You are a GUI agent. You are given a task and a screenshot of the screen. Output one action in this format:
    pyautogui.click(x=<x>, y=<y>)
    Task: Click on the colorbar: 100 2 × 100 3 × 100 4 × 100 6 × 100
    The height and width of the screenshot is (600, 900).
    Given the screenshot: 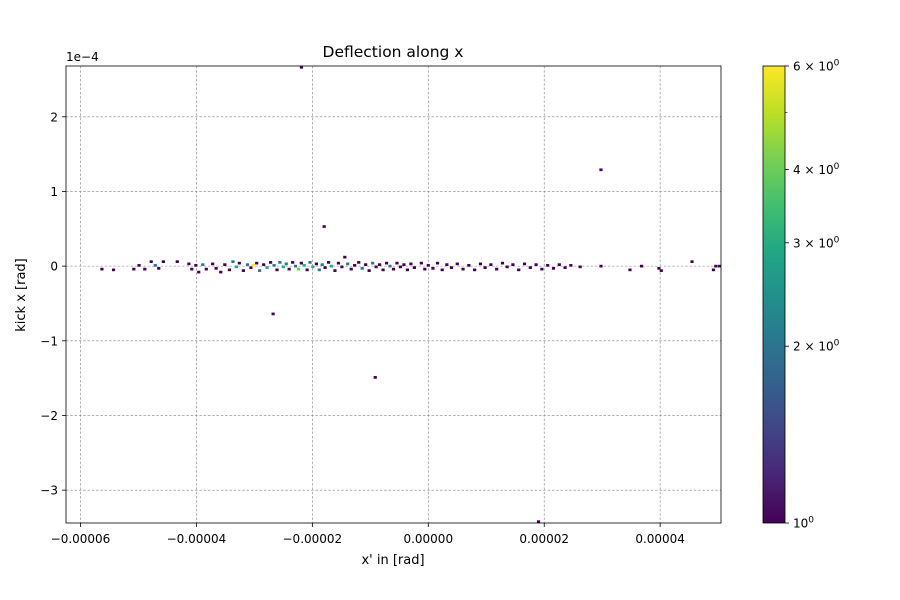 What is the action you would take?
    pyautogui.click(x=801, y=295)
    